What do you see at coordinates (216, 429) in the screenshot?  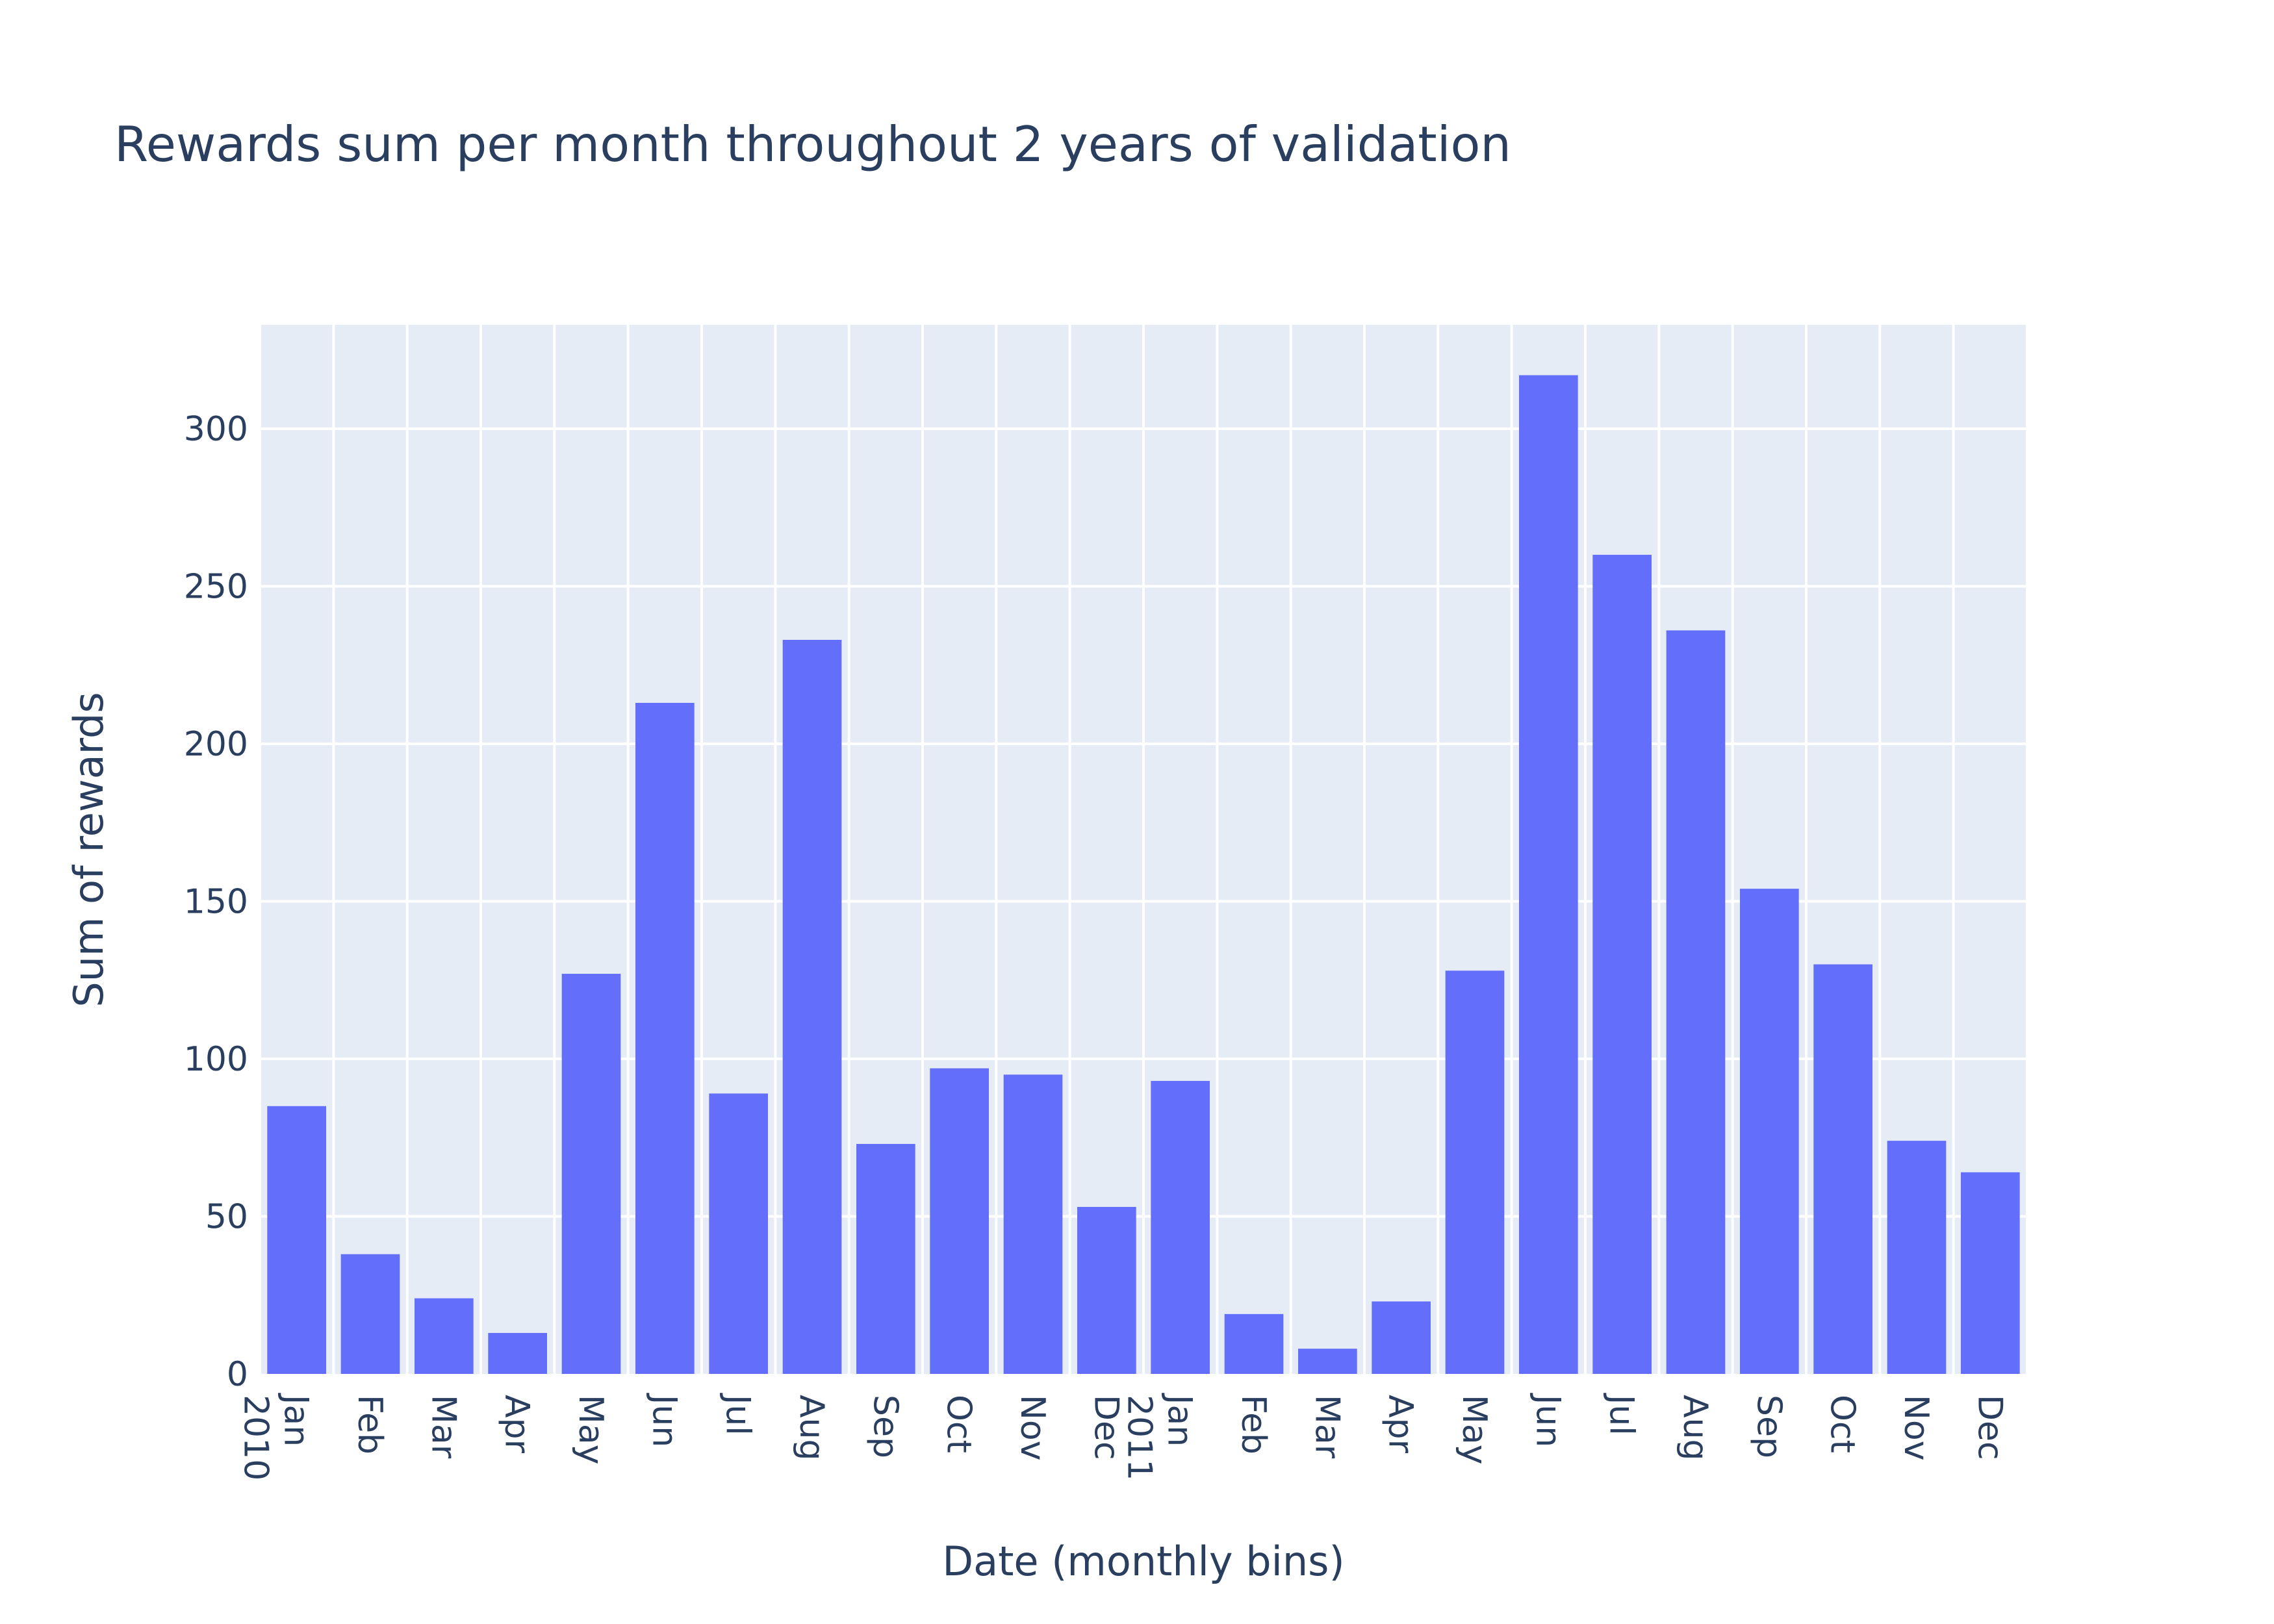 I see `y-tick-label: 300` at bounding box center [216, 429].